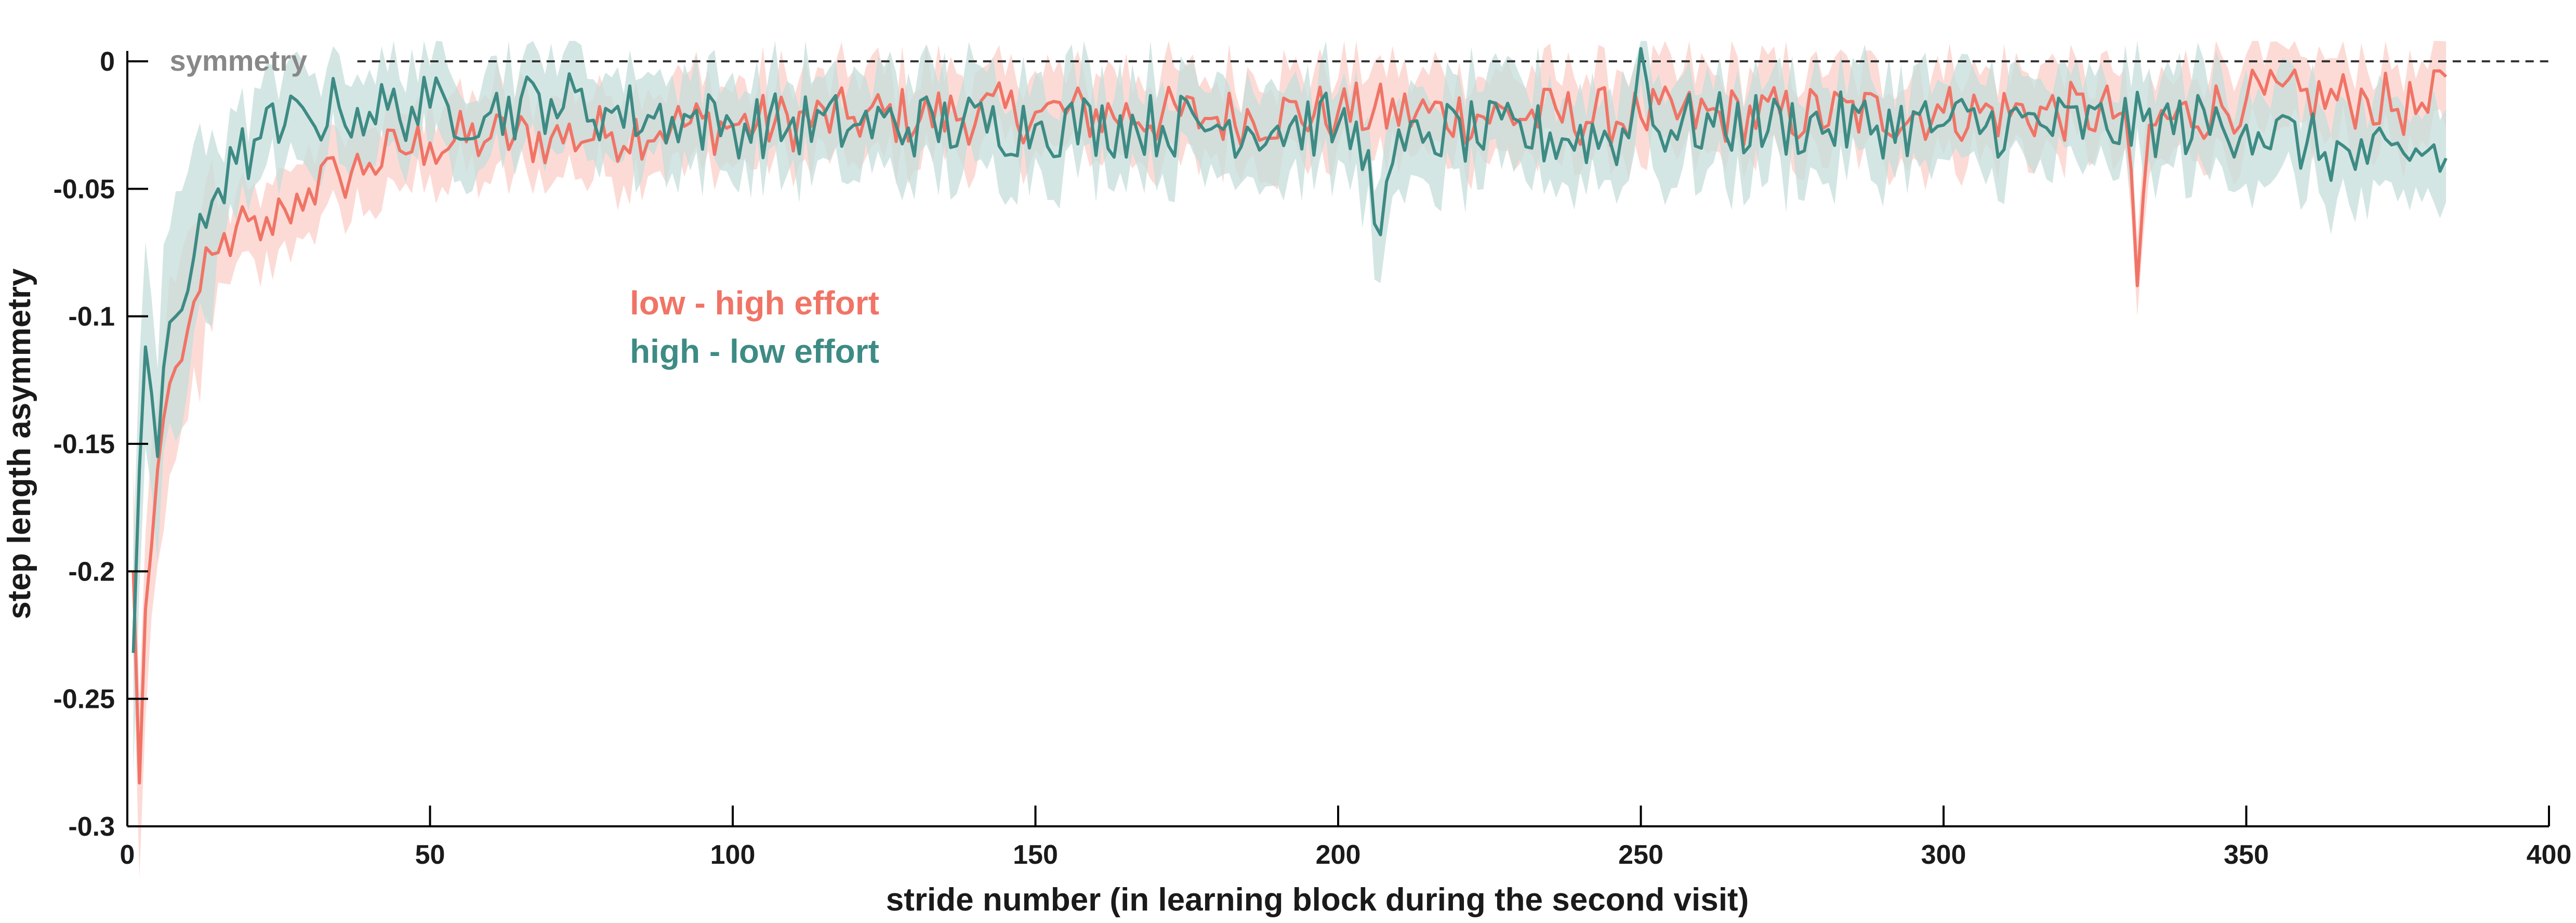 This screenshot has width=2576, height=923. Describe the element at coordinates (754, 327) in the screenshot. I see `legend: low - high effort high - low effort` at that location.